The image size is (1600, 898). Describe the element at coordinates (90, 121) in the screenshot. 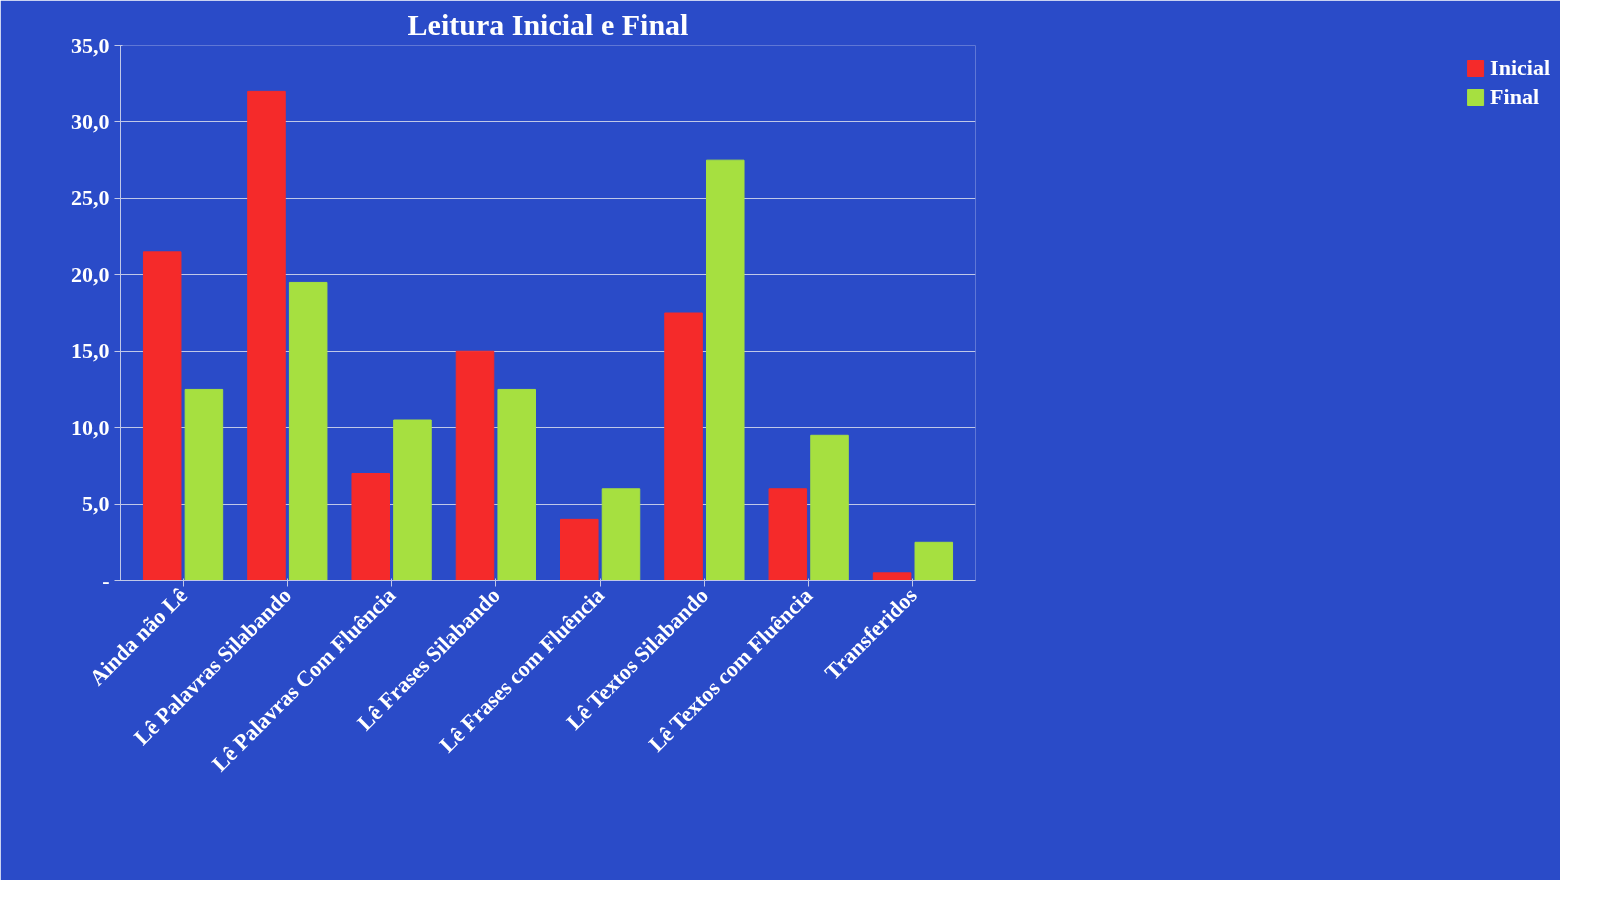

I see `y-tick-label: 30,0` at that location.